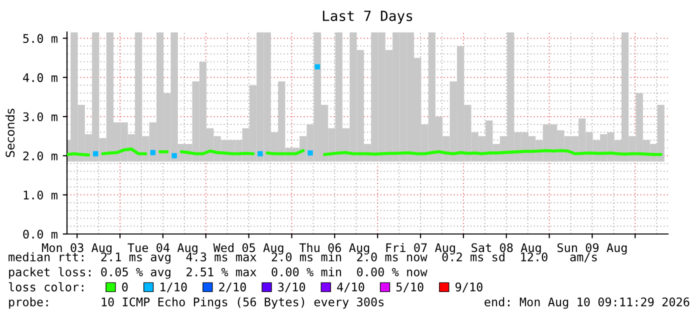 The image size is (697, 315). Describe the element at coordinates (125, 287) in the screenshot. I see `legend-label: 0` at that location.